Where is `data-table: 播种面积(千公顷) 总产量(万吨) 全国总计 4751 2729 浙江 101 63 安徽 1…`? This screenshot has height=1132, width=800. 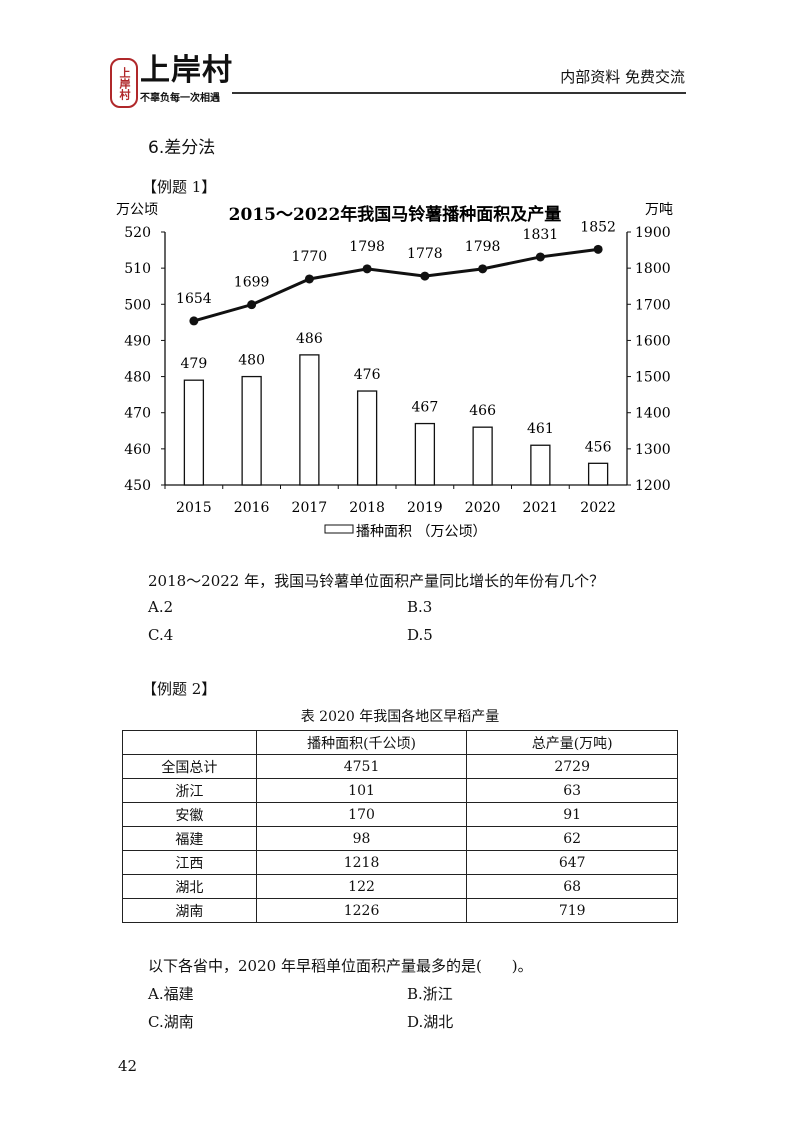
data-table: 播种面积(千公顷) 总产量(万吨) 全国总计 4751 2729 浙江 101 63 安徽 1… is located at coordinates (400, 826).